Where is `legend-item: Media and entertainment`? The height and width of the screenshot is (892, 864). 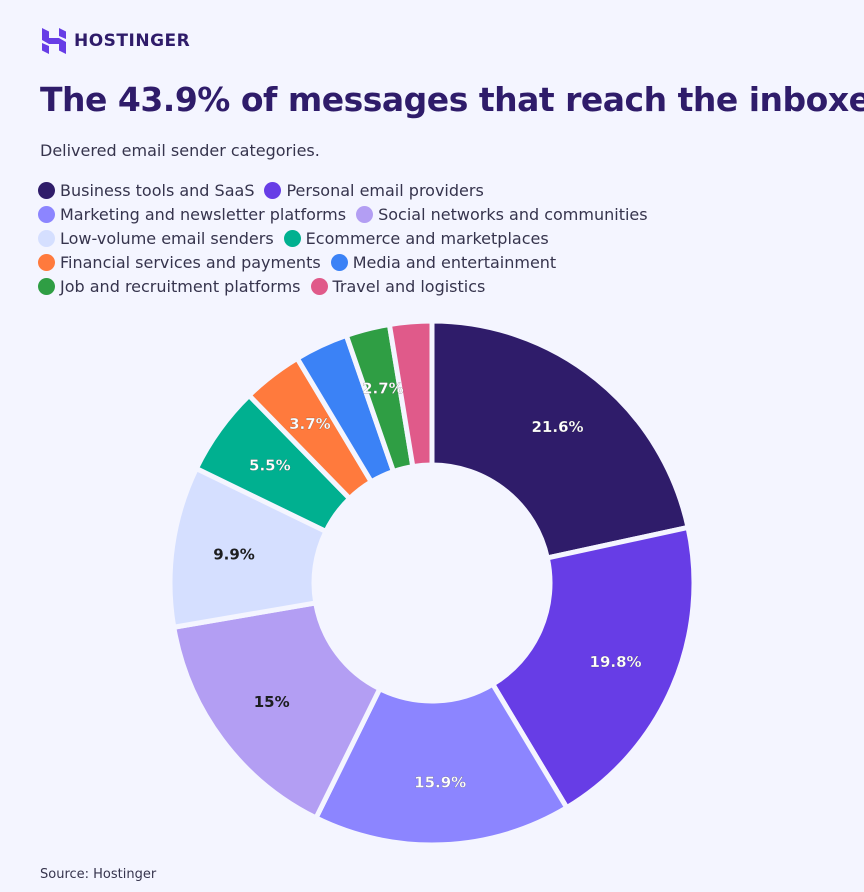
legend-item: Media and entertainment is located at coordinates (443, 262).